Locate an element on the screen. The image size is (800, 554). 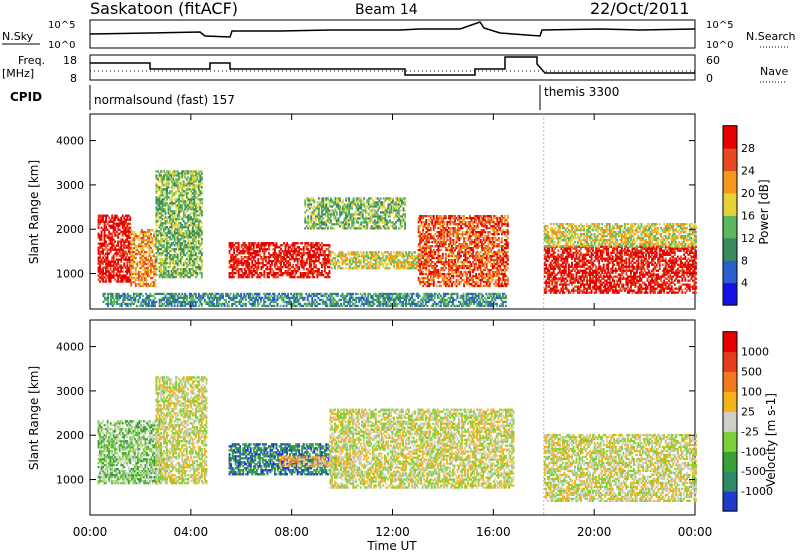
freq-panel-frame is located at coordinates (392, 67).